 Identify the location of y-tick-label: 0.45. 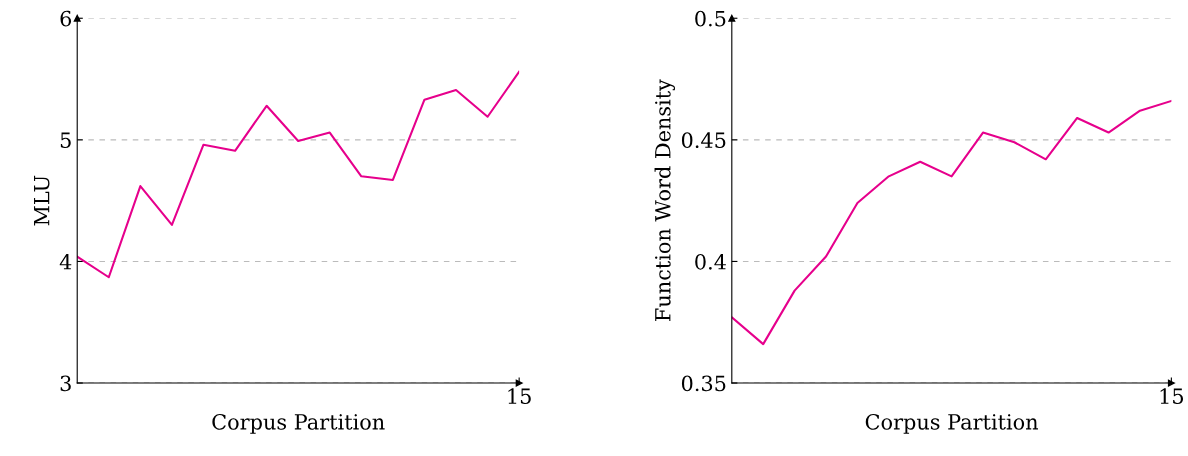
(703, 140).